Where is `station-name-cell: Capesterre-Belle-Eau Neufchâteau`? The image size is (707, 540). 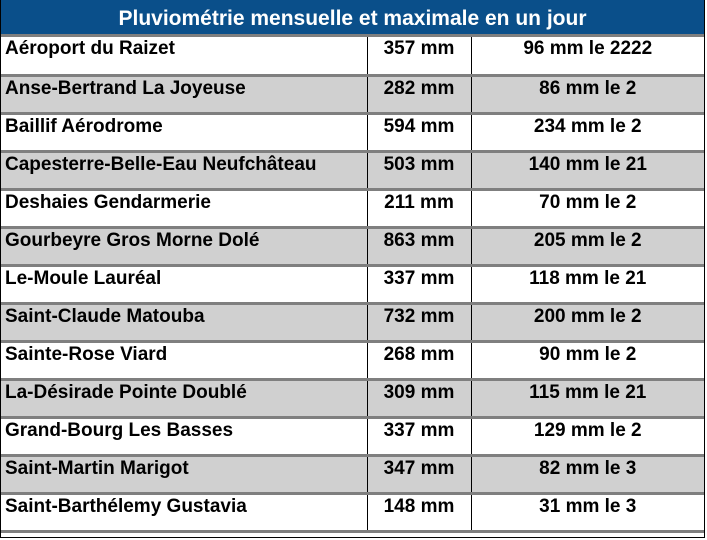
station-name-cell: Capesterre-Belle-Eau Neufchâteau is located at coordinates (184, 171).